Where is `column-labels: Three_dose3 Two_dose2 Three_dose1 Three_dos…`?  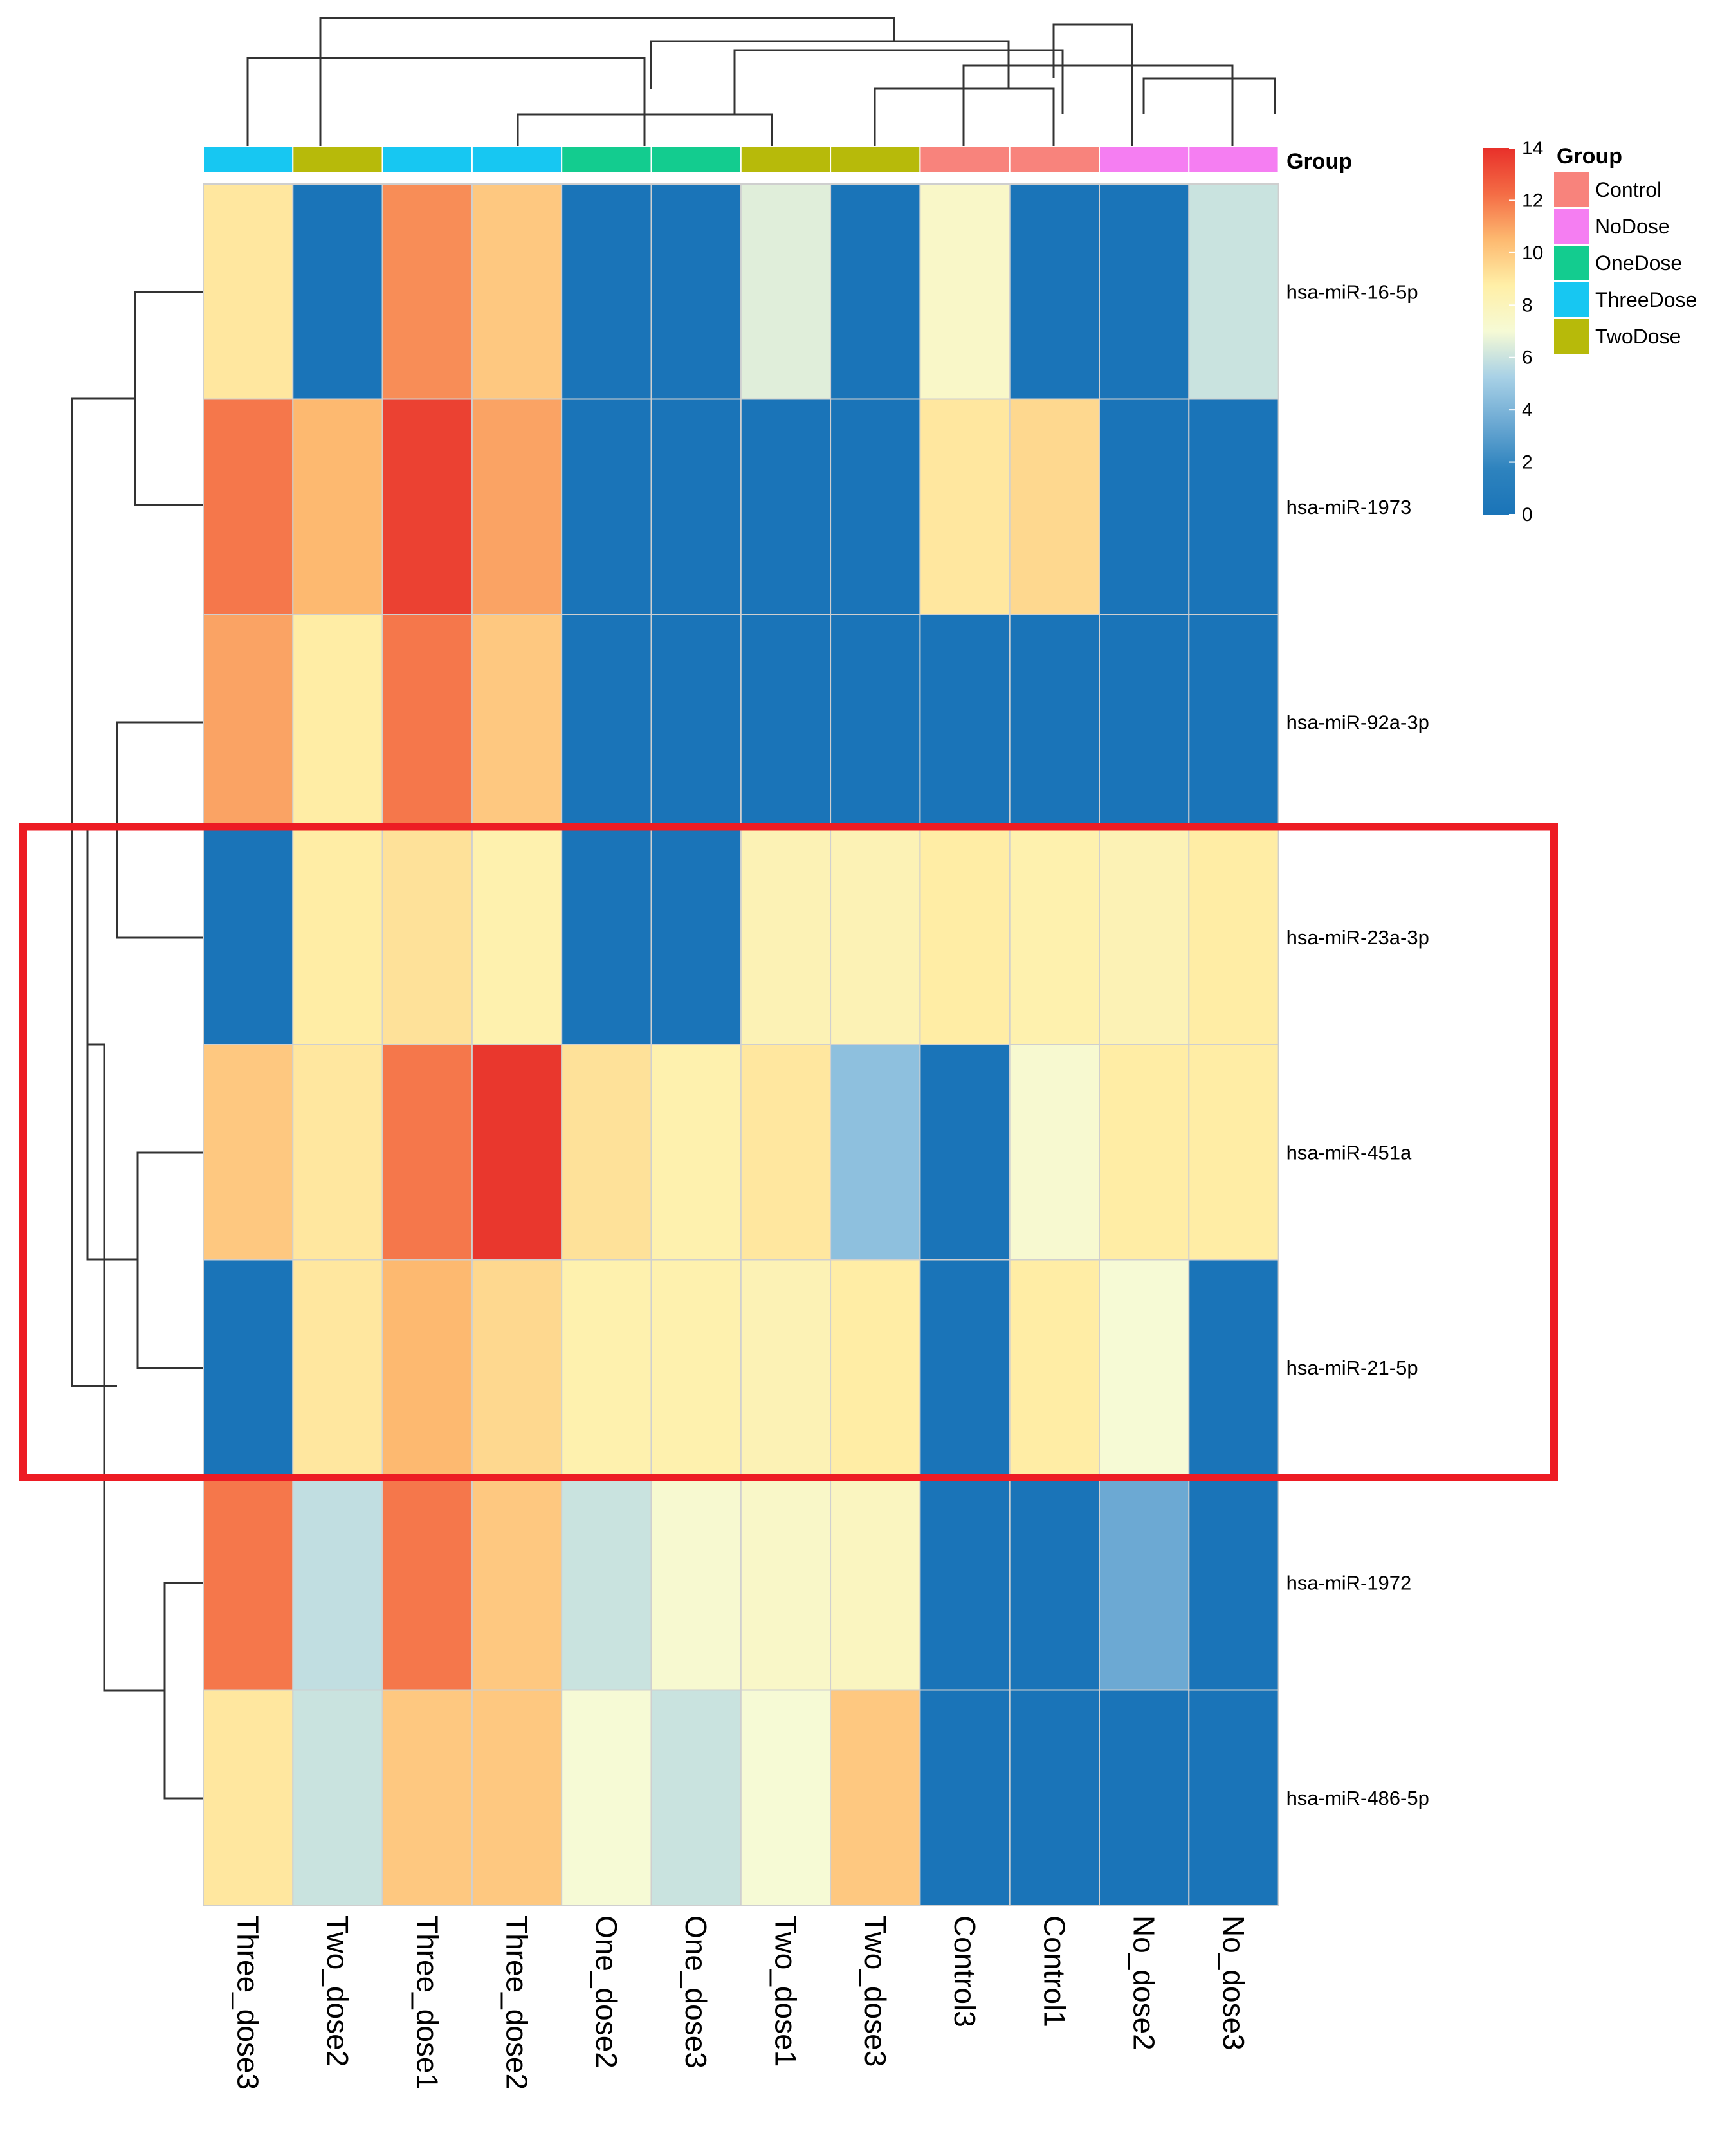
column-labels: Three_dose3 Two_dose2 Three_dose1 Three_dos… is located at coordinates (741, 2002).